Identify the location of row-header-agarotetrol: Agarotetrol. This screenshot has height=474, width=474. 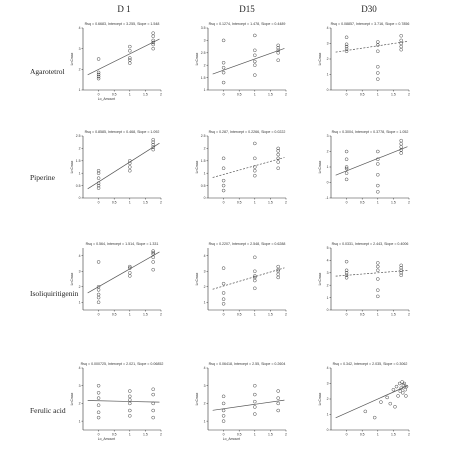
(47, 71).